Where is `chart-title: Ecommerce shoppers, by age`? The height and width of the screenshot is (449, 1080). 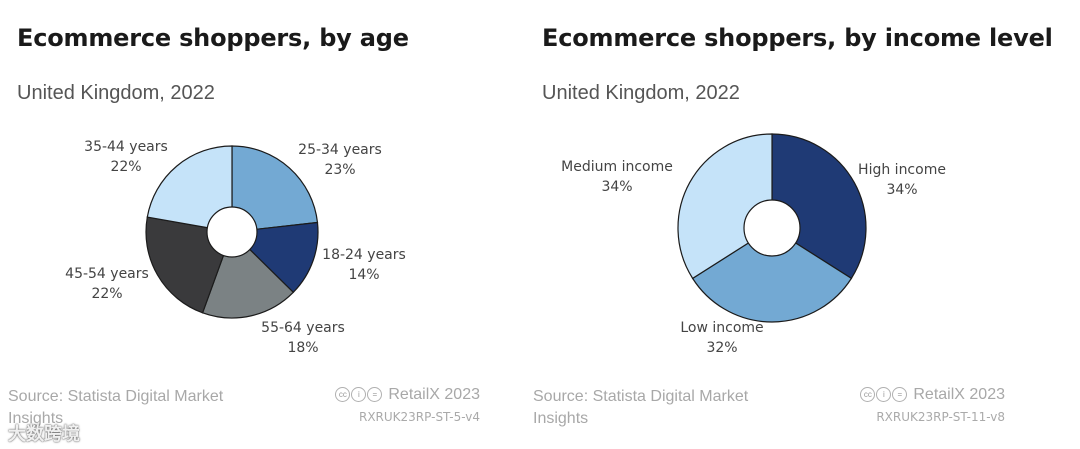
chart-title: Ecommerce shoppers, by age is located at coordinates (213, 38).